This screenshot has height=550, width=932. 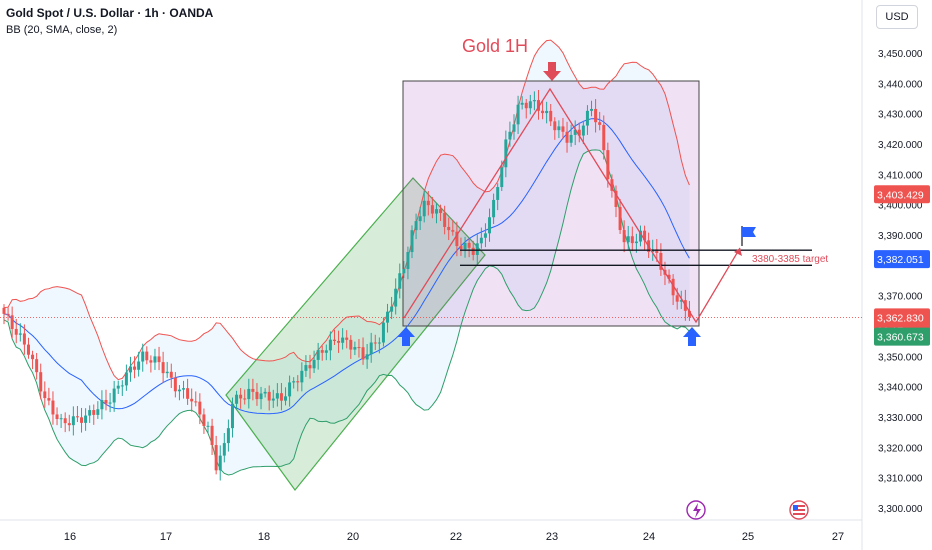 What do you see at coordinates (900, 175) in the screenshot?
I see `y-tick-label: 3,410.000` at bounding box center [900, 175].